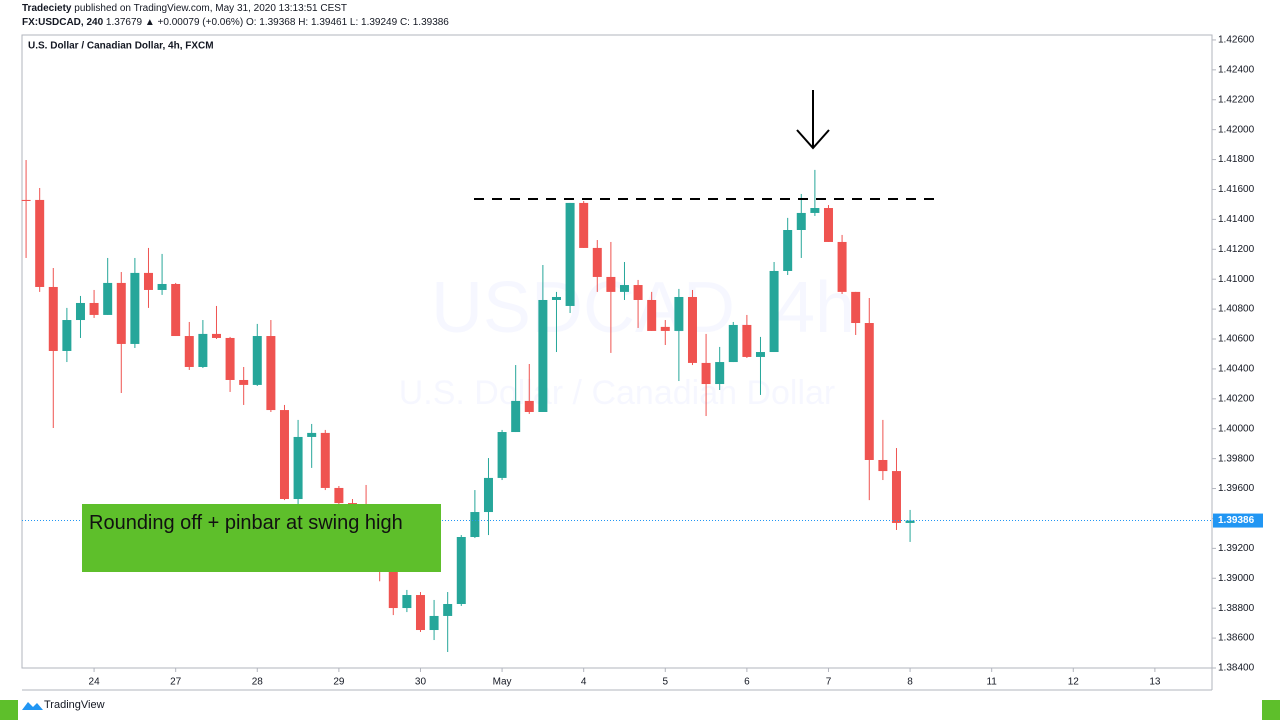 Image resolution: width=1280 pixels, height=720 pixels. Describe the element at coordinates (829, 682) in the screenshot. I see `x-tick-label: 7` at that location.